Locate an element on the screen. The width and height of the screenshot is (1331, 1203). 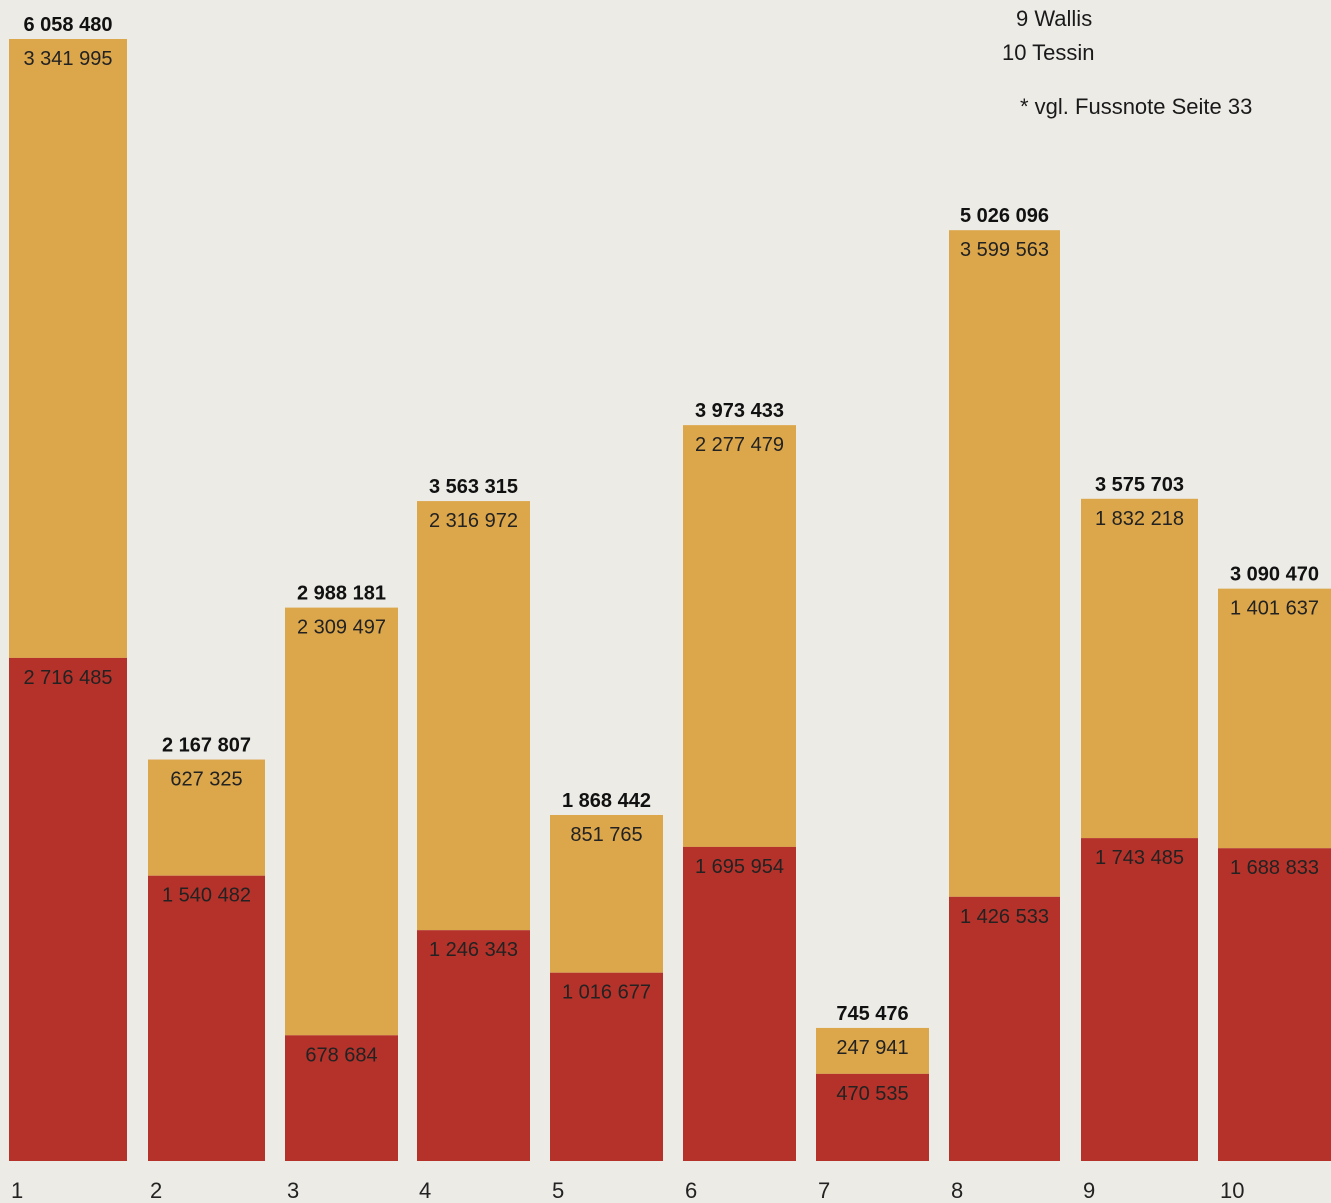
upper-value-label-7: 247 941 is located at coordinates (872, 1048).